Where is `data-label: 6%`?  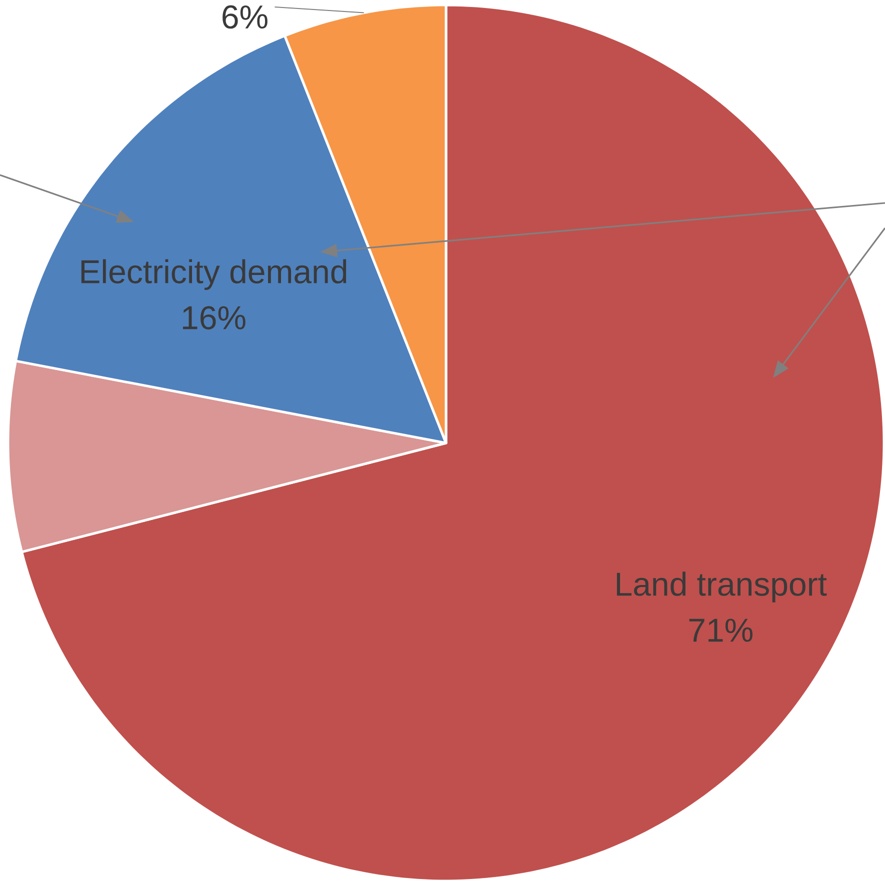
data-label: 6% is located at coordinates (245, 17).